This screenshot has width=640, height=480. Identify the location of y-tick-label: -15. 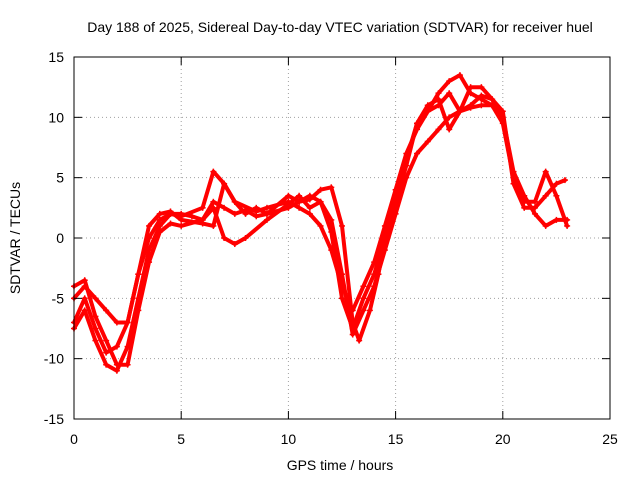
(54, 419).